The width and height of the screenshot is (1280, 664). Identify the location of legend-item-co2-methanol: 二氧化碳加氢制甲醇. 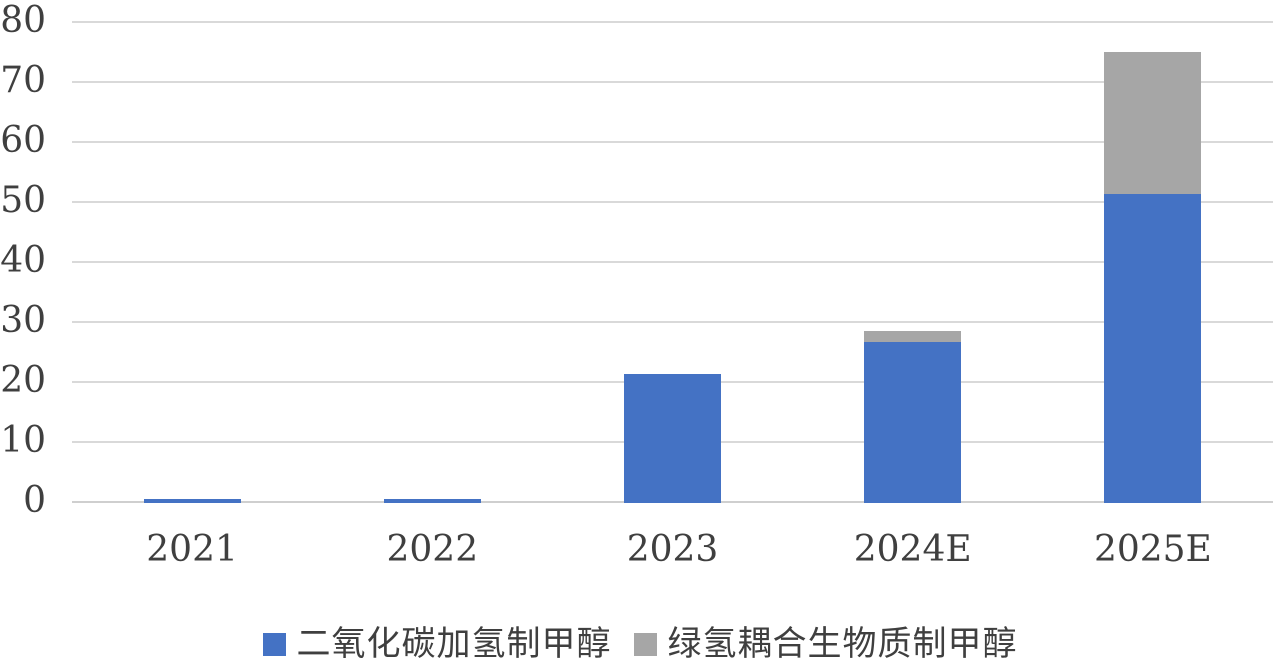
(437, 644).